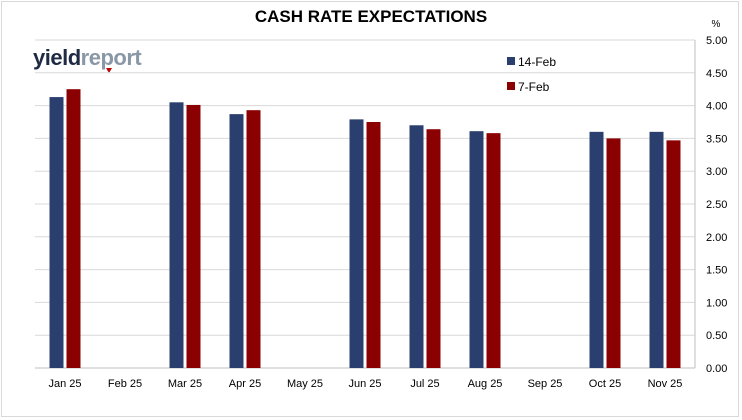 Image resolution: width=742 pixels, height=420 pixels. I want to click on y-tick-label: 1.50, so click(716, 271).